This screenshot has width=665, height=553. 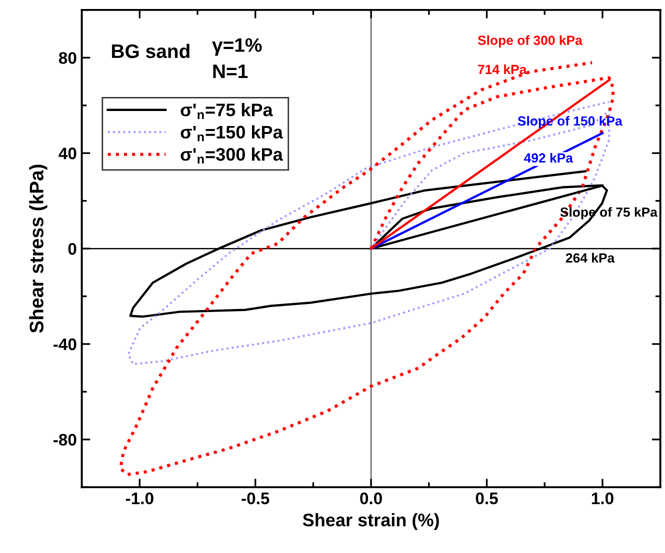 What do you see at coordinates (140, 498) in the screenshot?
I see `x-tick-label: -1.0` at bounding box center [140, 498].